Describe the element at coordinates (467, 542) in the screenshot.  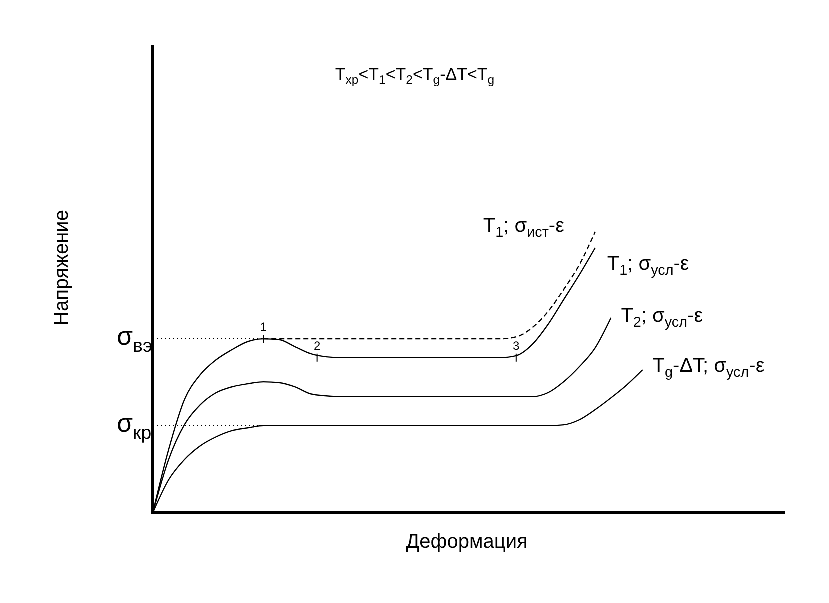
I see `x-axis-title: Деформация` at that location.